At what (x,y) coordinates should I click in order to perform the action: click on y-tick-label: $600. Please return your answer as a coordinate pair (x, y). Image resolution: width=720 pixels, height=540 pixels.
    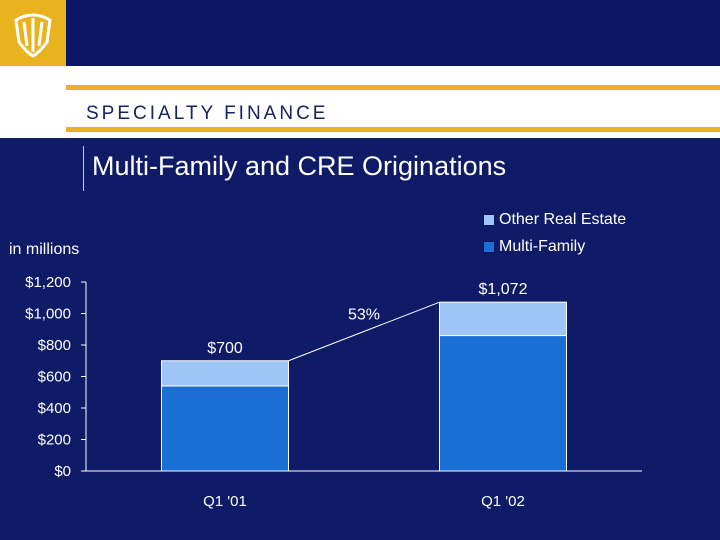
    Looking at the image, I should click on (54, 377).